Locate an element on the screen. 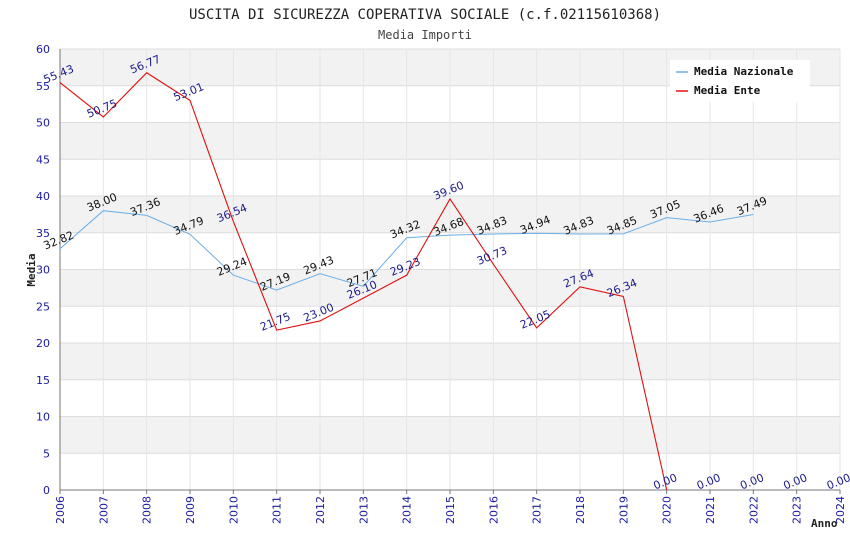 The width and height of the screenshot is (850, 550). y-tick-label: 60 is located at coordinates (43, 49).